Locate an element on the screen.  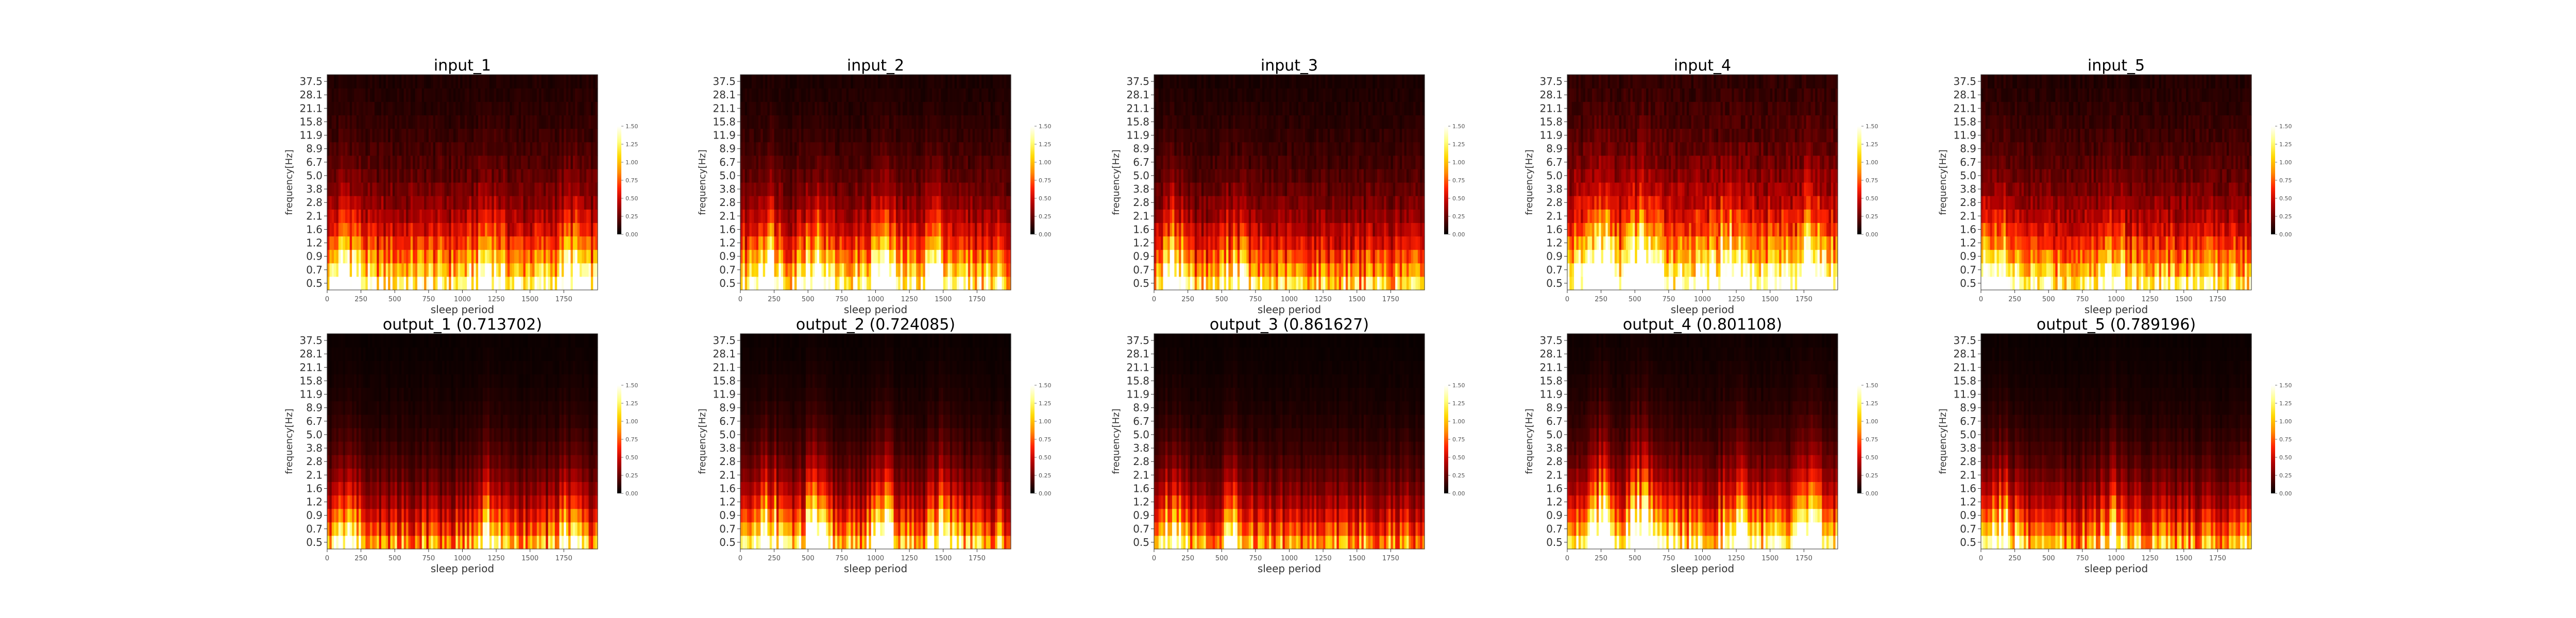
x-tick-label: 500 is located at coordinates (395, 300).